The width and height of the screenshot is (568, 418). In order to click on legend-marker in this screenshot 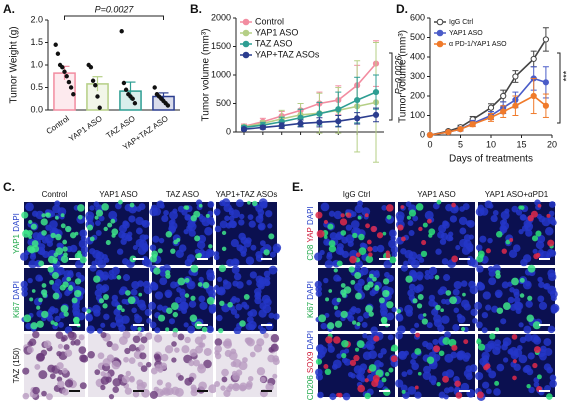, I will do `click(440, 22)`.